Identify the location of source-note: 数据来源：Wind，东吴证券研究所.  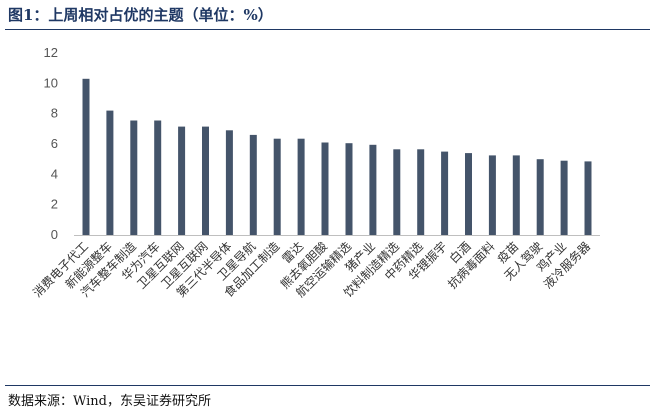
(109, 401).